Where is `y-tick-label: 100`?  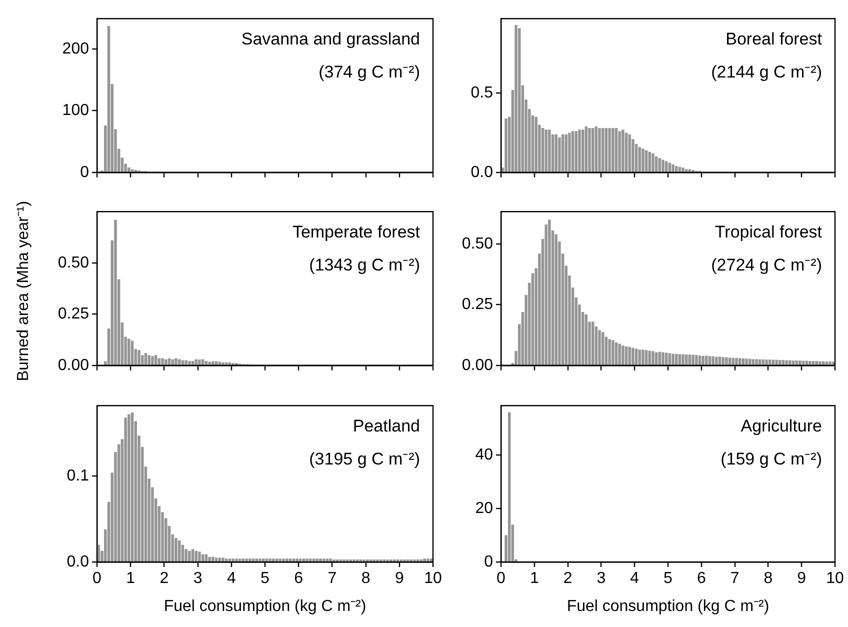 y-tick-label: 100 is located at coordinates (76, 111).